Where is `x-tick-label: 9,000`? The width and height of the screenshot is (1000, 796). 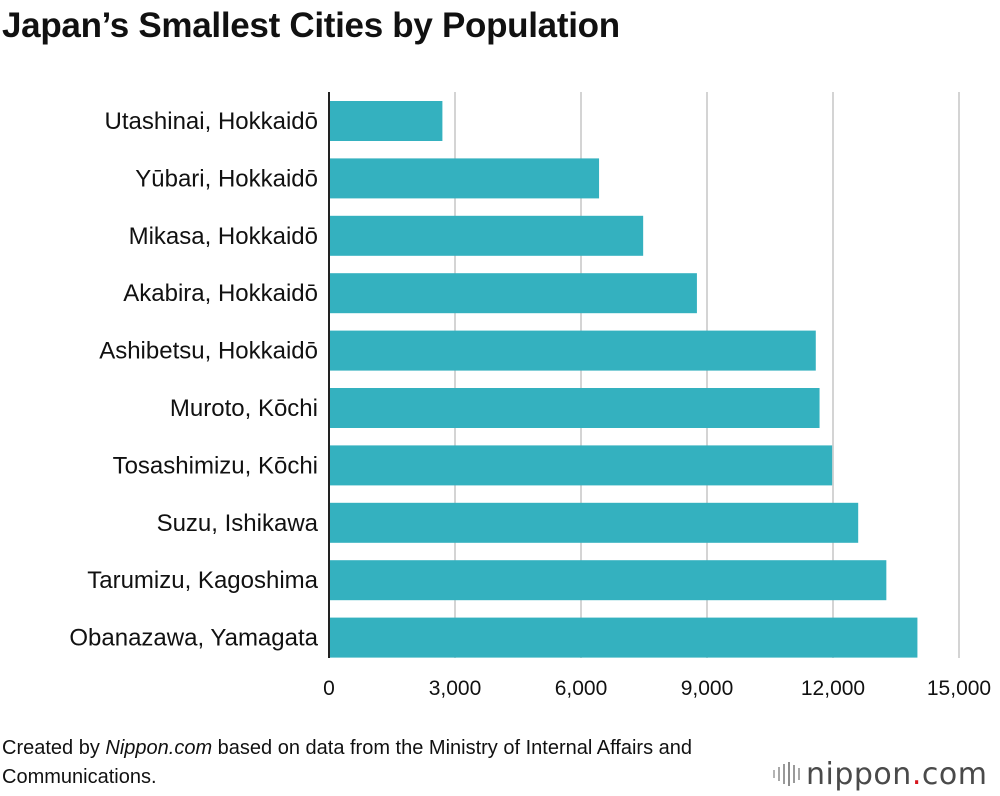 x-tick-label: 9,000 is located at coordinates (707, 688).